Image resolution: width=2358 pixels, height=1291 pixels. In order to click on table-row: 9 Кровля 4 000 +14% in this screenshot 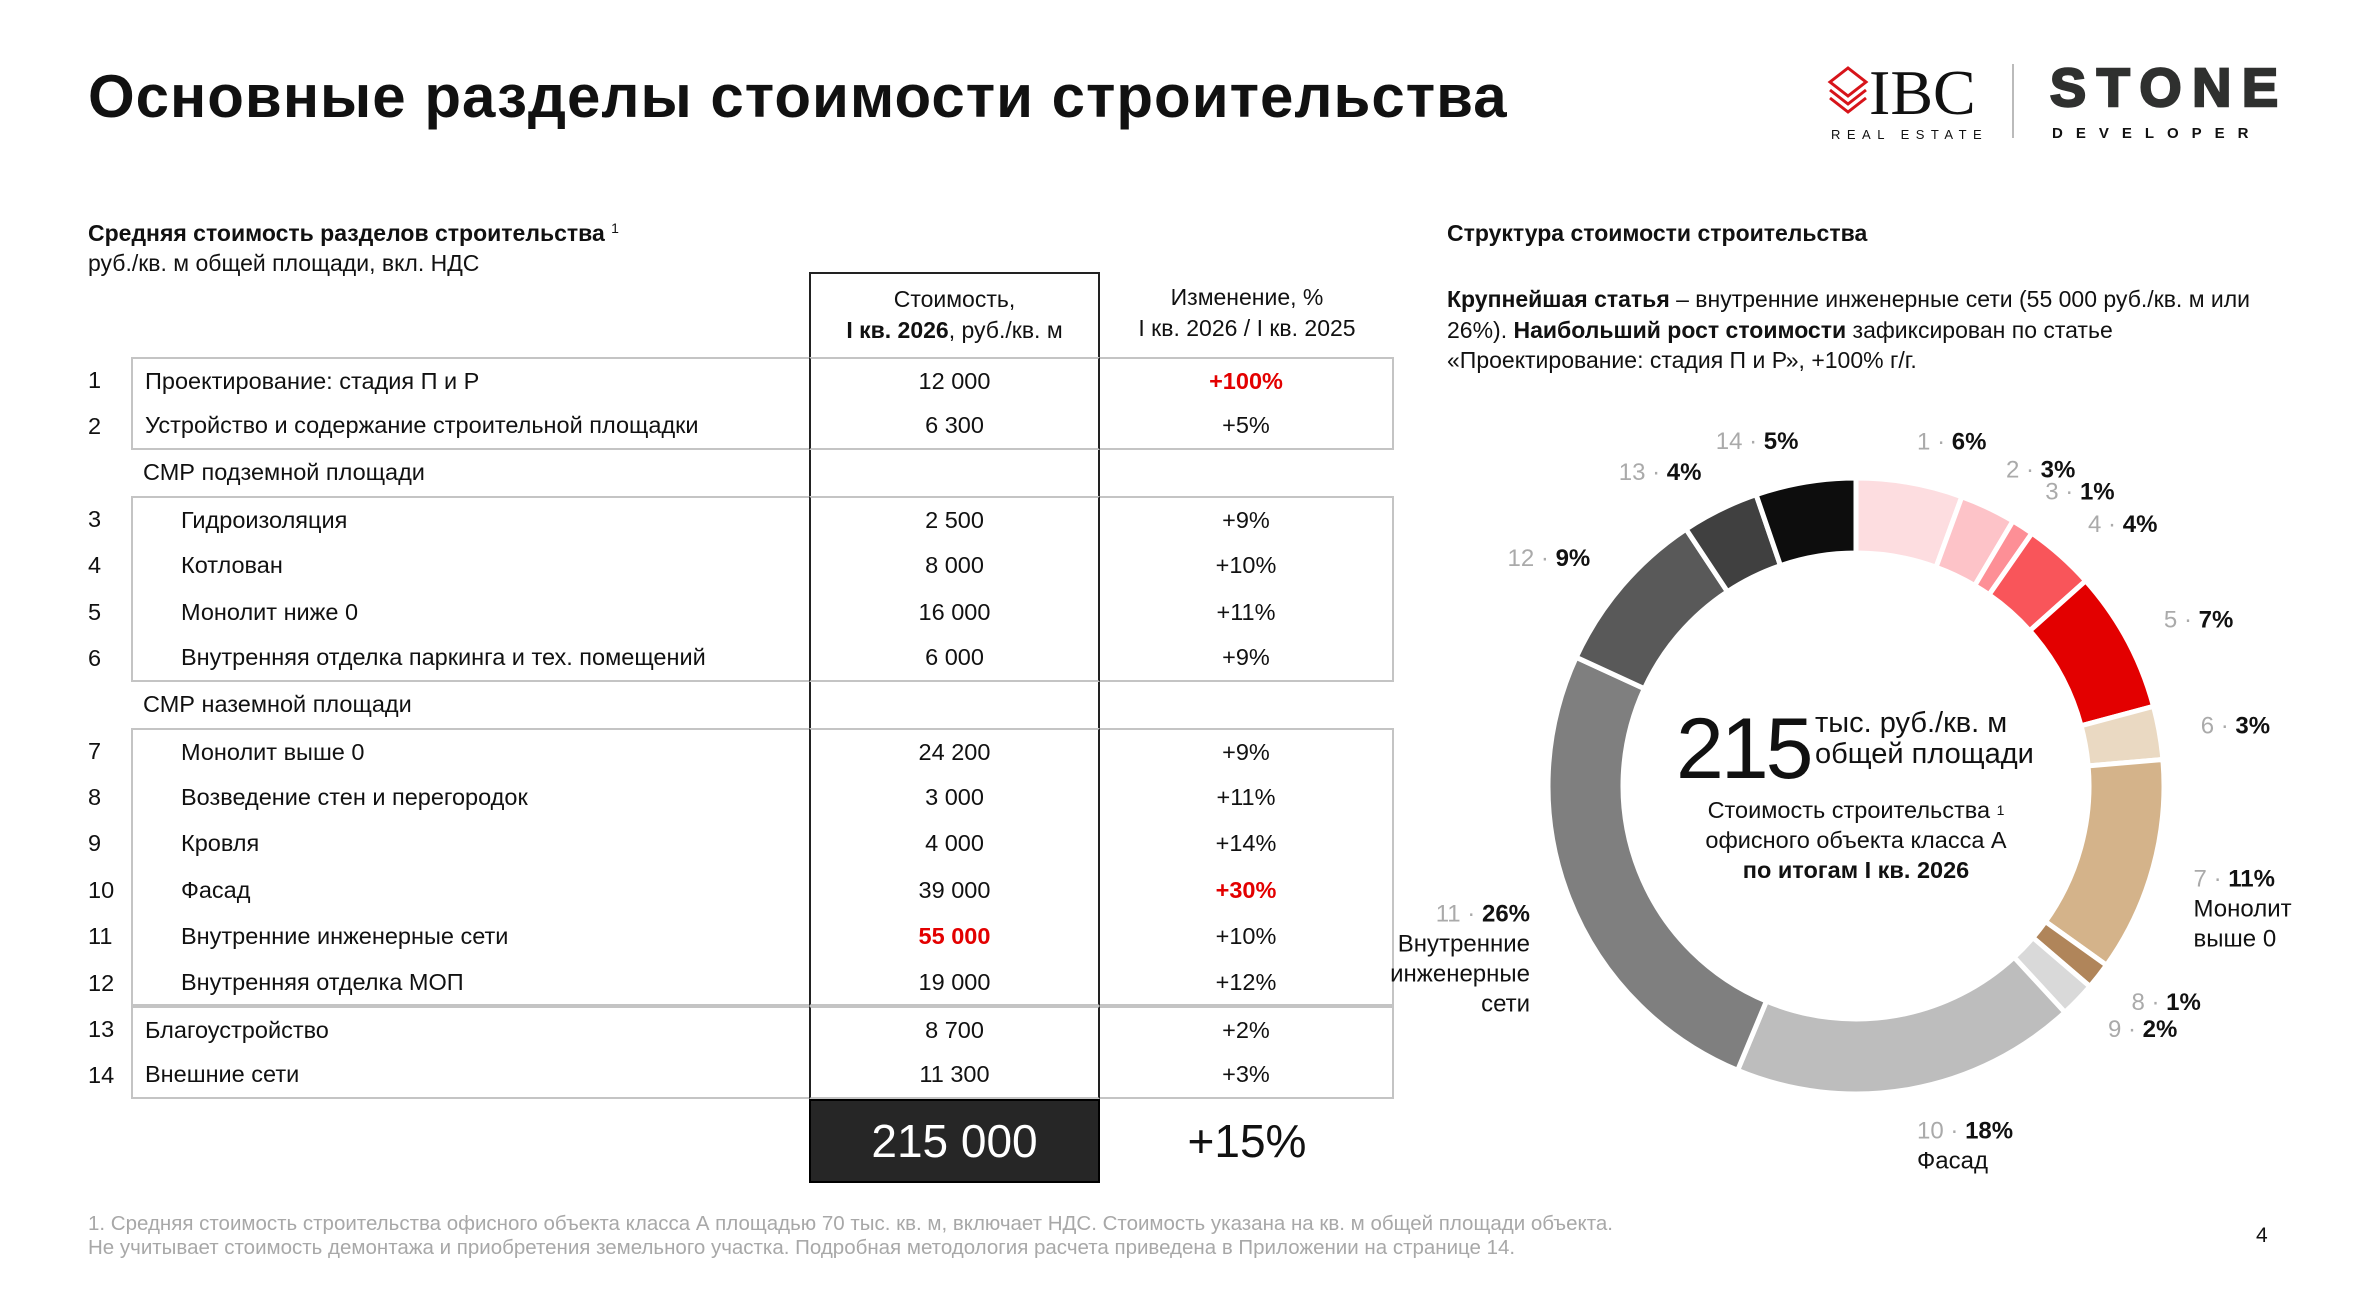, I will do `click(741, 844)`.